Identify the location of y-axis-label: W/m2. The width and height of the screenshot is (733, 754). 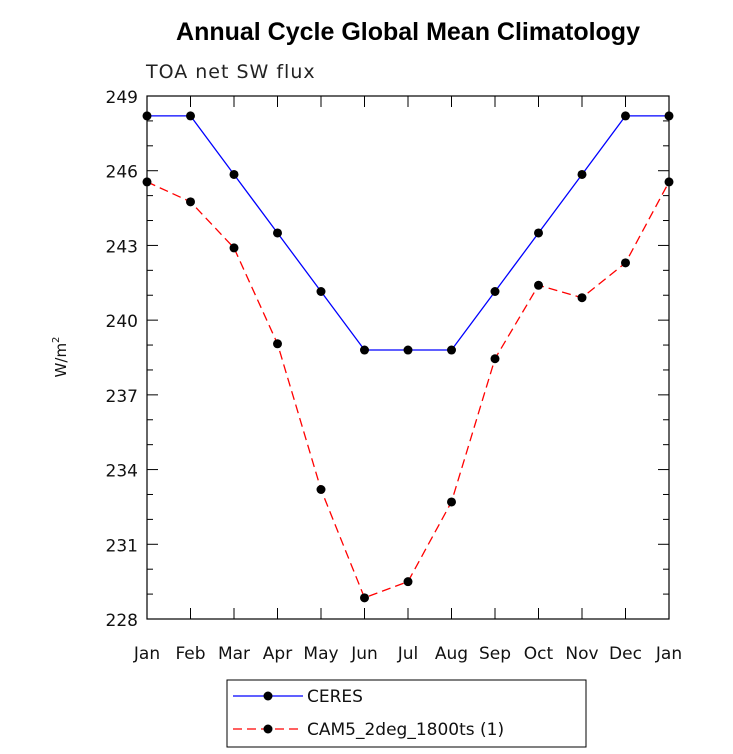
(60, 357).